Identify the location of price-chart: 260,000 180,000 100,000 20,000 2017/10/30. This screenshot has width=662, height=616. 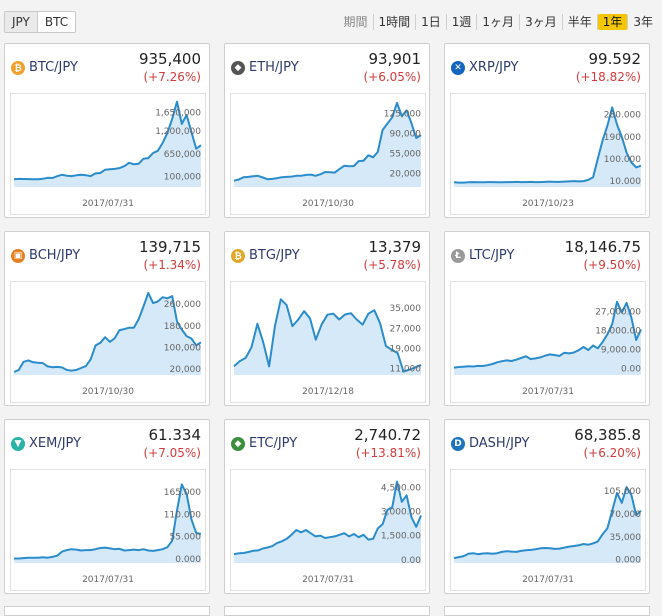
(108, 342).